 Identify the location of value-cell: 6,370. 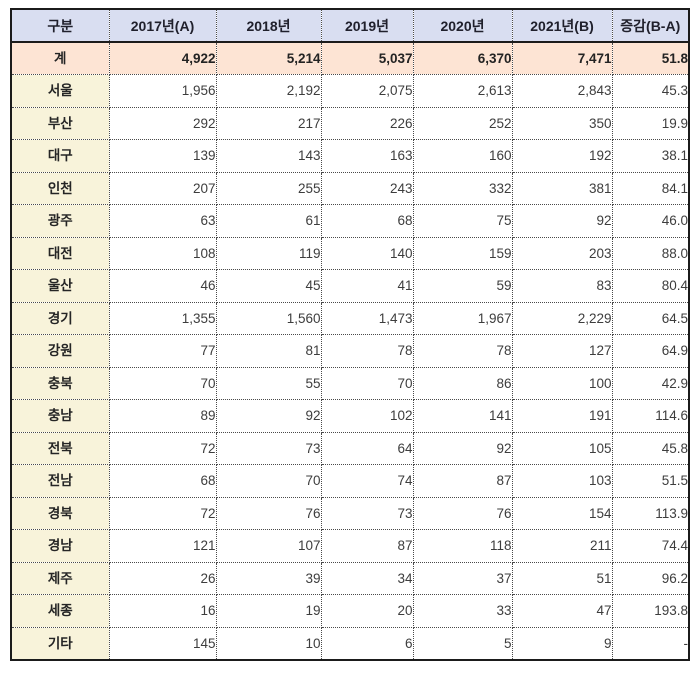
(462, 58).